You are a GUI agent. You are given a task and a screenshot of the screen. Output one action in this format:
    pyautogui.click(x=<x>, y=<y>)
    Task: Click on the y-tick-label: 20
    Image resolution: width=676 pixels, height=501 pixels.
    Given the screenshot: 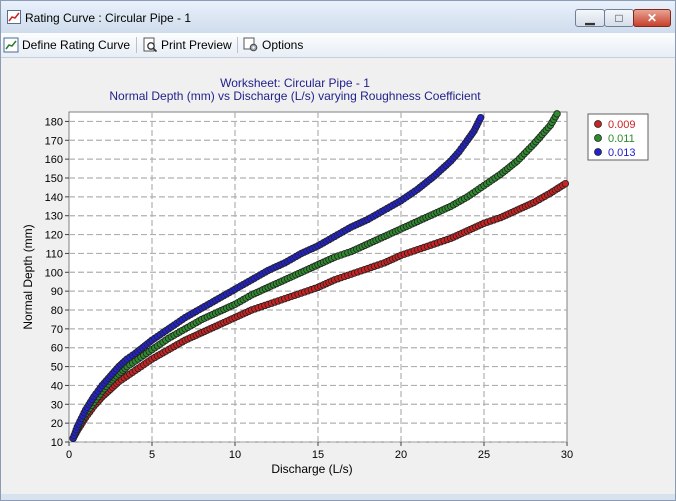 What is the action you would take?
    pyautogui.click(x=57, y=424)
    